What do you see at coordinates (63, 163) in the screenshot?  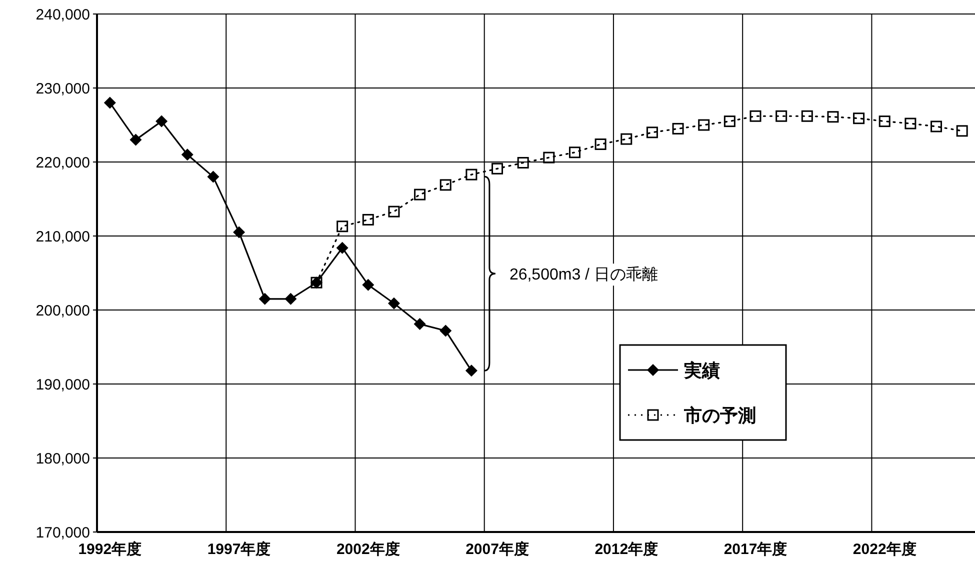 I see `y-tick-label: 220,000` at bounding box center [63, 163].